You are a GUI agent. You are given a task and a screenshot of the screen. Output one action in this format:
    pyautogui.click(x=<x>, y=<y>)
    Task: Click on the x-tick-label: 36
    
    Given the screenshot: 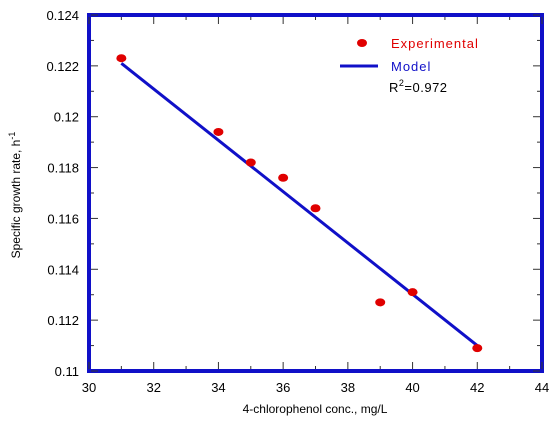 What is the action you would take?
    pyautogui.click(x=283, y=387)
    